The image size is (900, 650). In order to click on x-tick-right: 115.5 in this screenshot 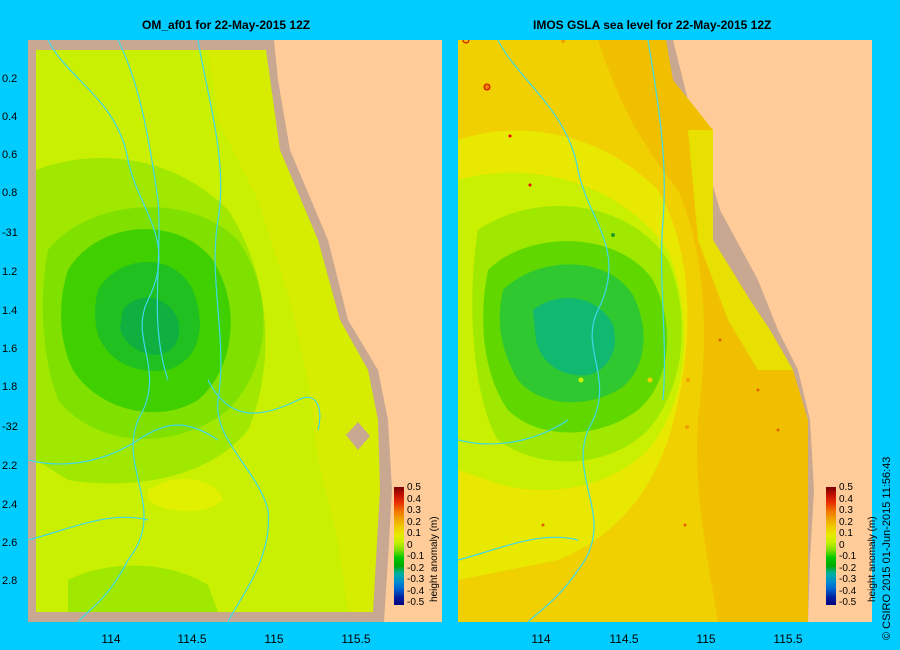, I will do `click(788, 639)`.